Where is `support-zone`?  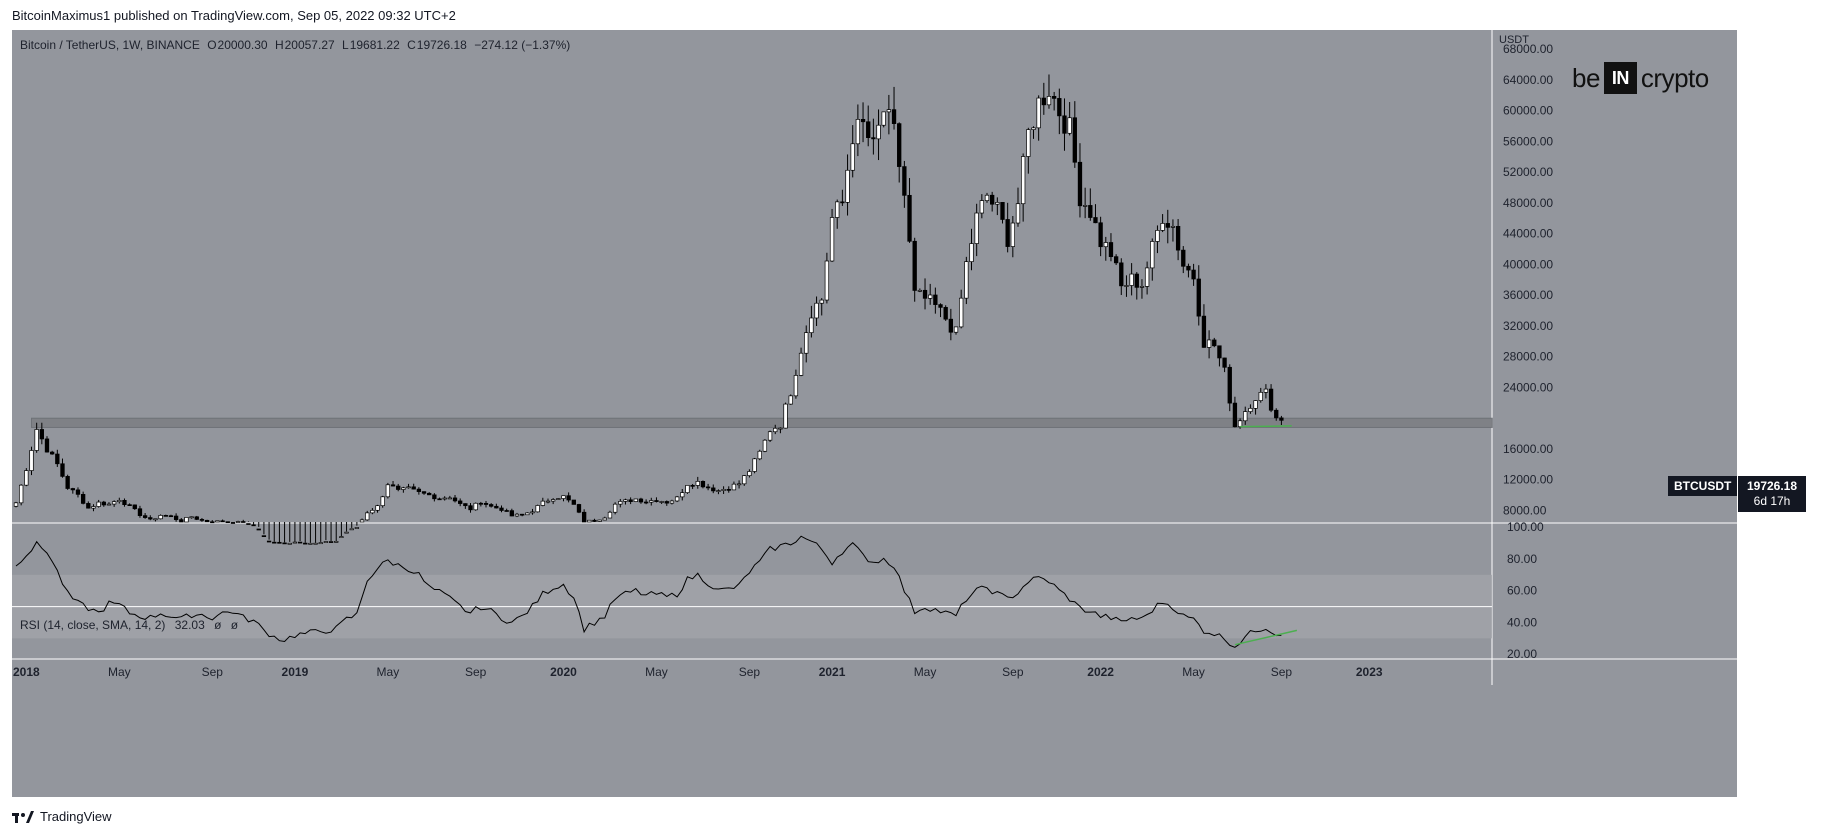 support-zone is located at coordinates (761, 422).